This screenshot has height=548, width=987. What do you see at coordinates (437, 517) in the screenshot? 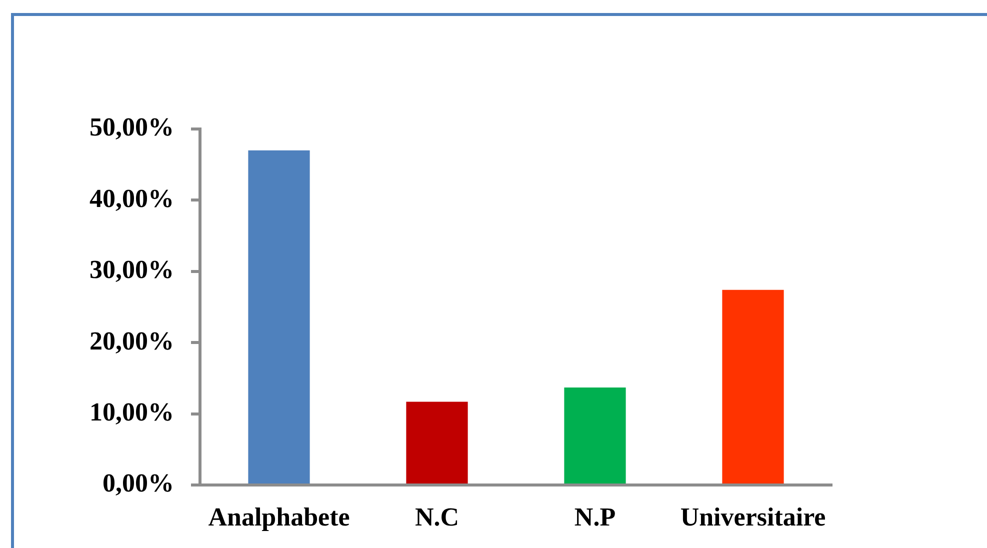
I see `x-tick-label: N.C` at bounding box center [437, 517].